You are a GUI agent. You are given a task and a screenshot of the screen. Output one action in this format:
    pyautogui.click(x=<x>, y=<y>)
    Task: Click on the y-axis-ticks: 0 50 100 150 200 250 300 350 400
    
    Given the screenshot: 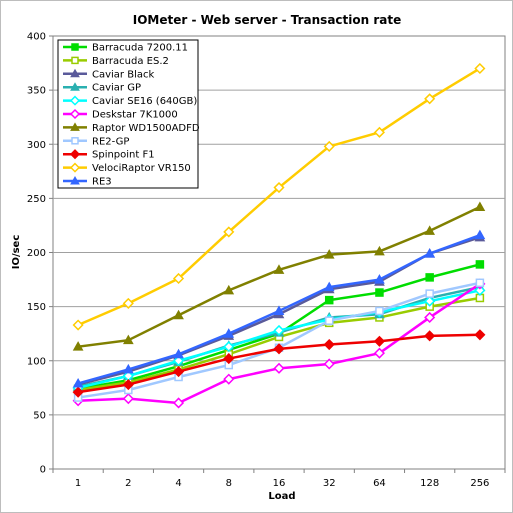 What is the action you would take?
    pyautogui.click(x=40, y=254)
    